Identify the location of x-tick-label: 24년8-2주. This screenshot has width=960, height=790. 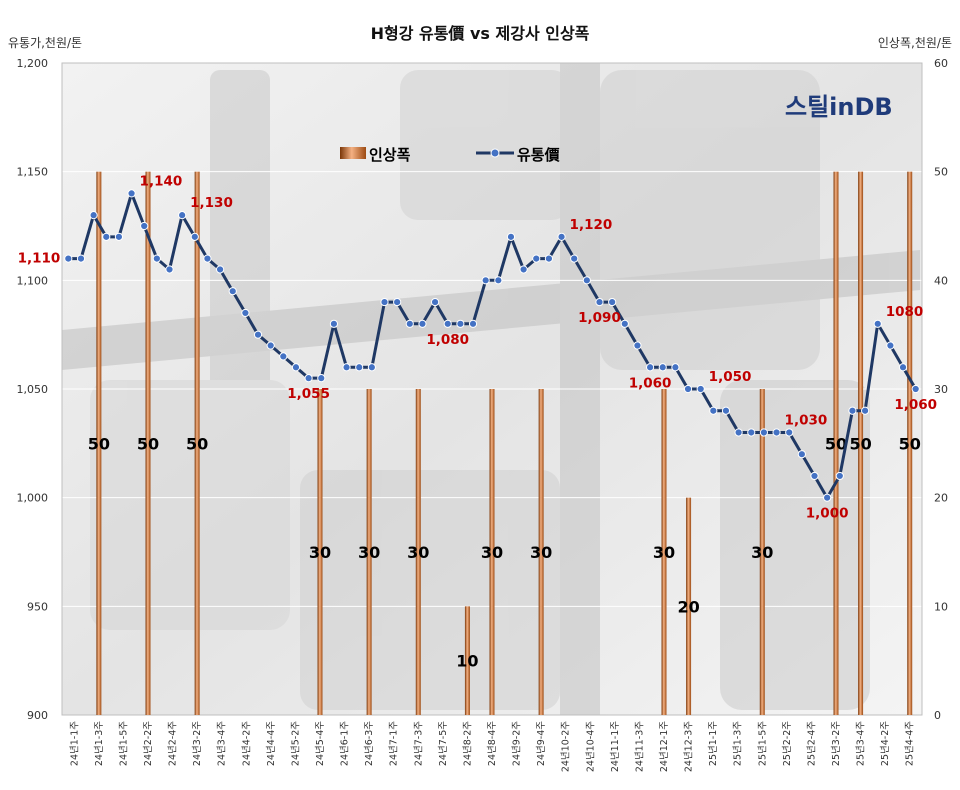
(467, 743).